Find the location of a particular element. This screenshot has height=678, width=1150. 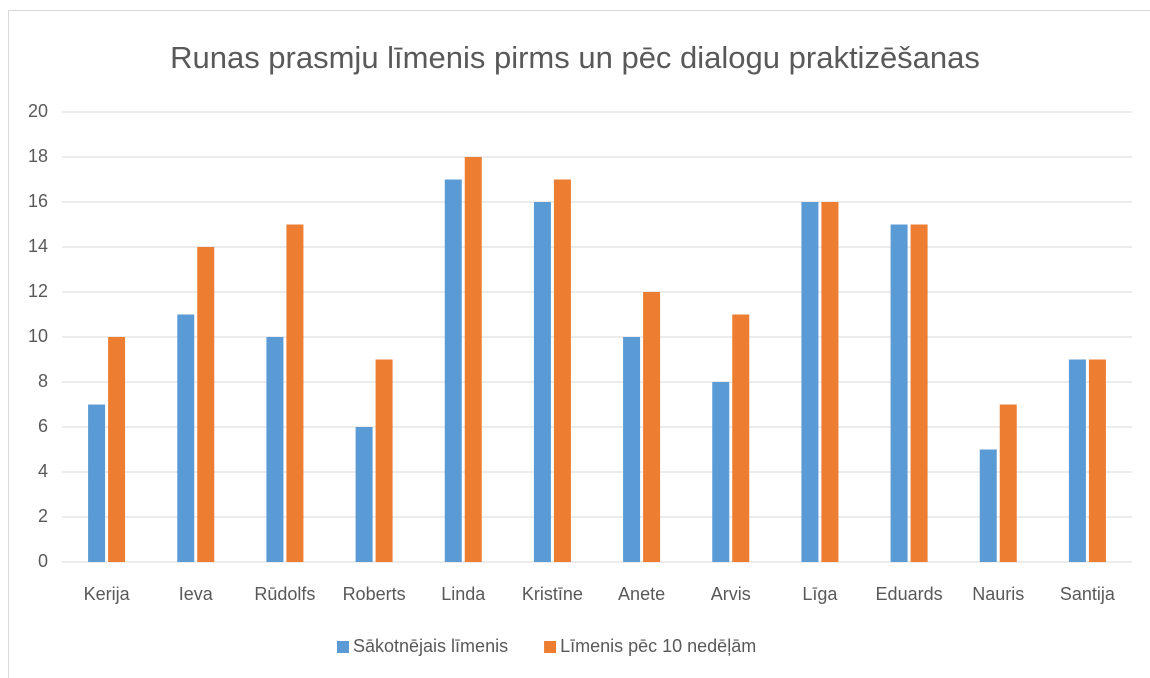

x-tick-label: Linda is located at coordinates (463, 594).